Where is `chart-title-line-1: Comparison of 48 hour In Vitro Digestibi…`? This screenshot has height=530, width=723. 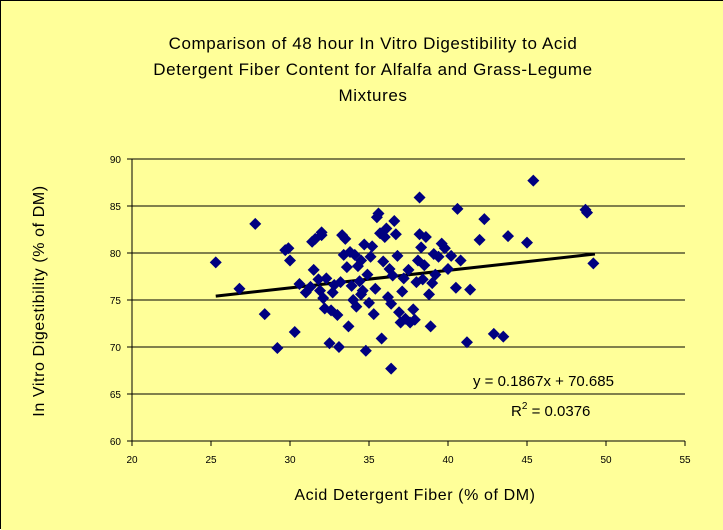
chart-title-line-1: Comparison of 48 hour In Vitro Digestibi… is located at coordinates (373, 43).